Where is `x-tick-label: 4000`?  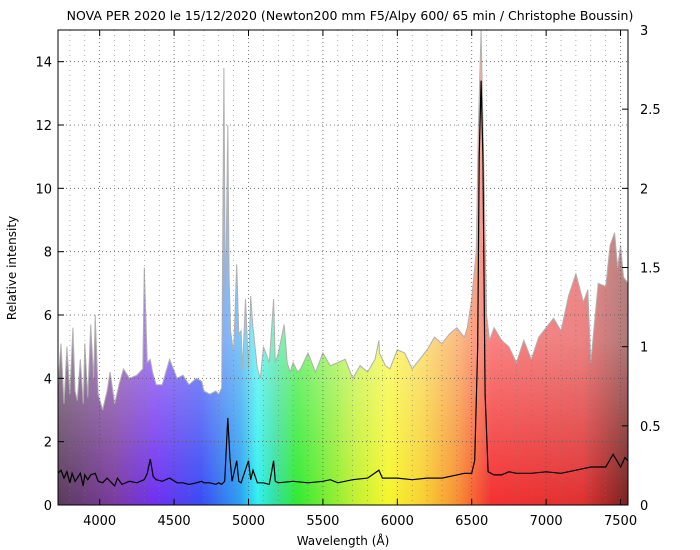
x-tick-label: 4000 is located at coordinates (99, 521).